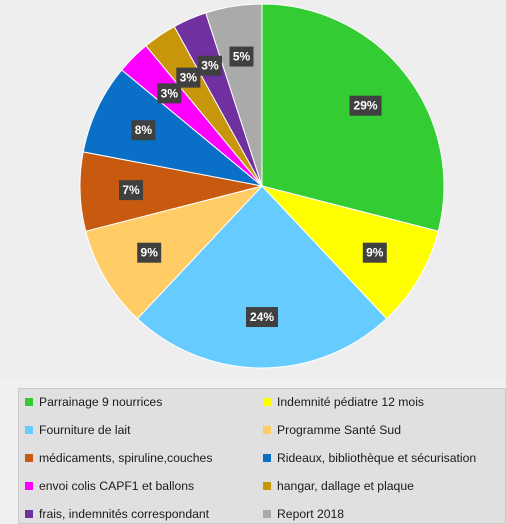  I want to click on data-label-fourniture-de-lait: 24%, so click(262, 317).